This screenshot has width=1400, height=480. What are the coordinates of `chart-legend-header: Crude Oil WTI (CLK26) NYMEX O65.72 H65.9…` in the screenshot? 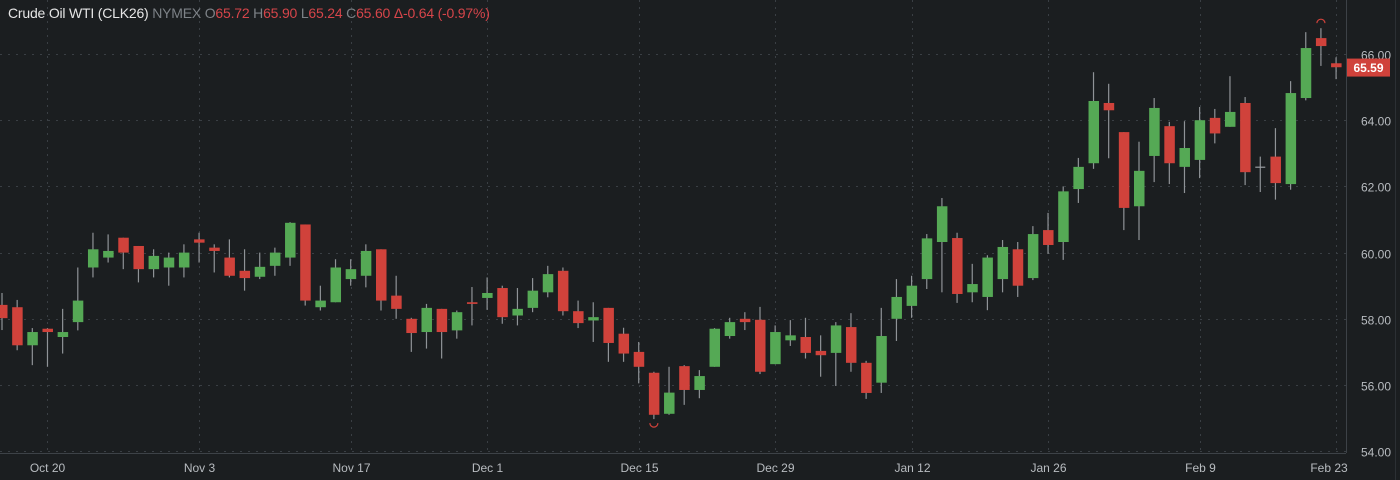 It's located at (249, 13).